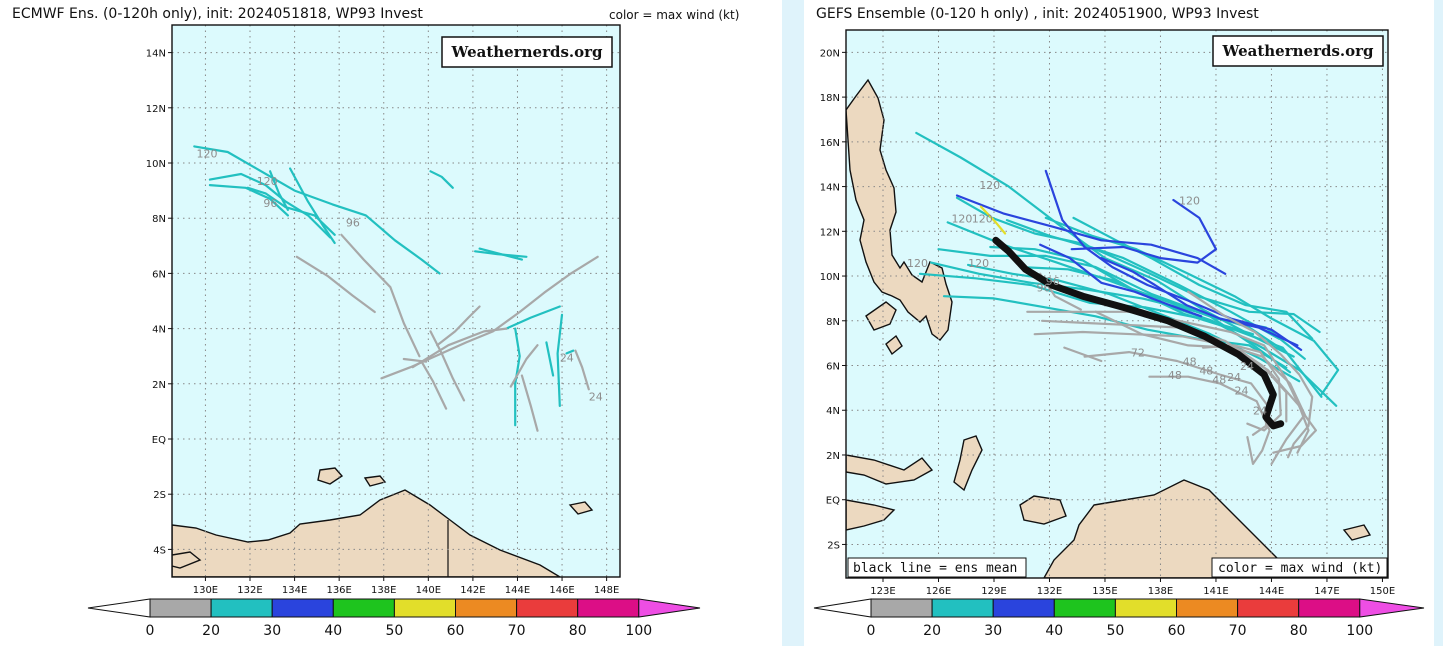 This screenshot has width=1443, height=646. I want to click on x-tick-label: 135E, so click(1104, 591).